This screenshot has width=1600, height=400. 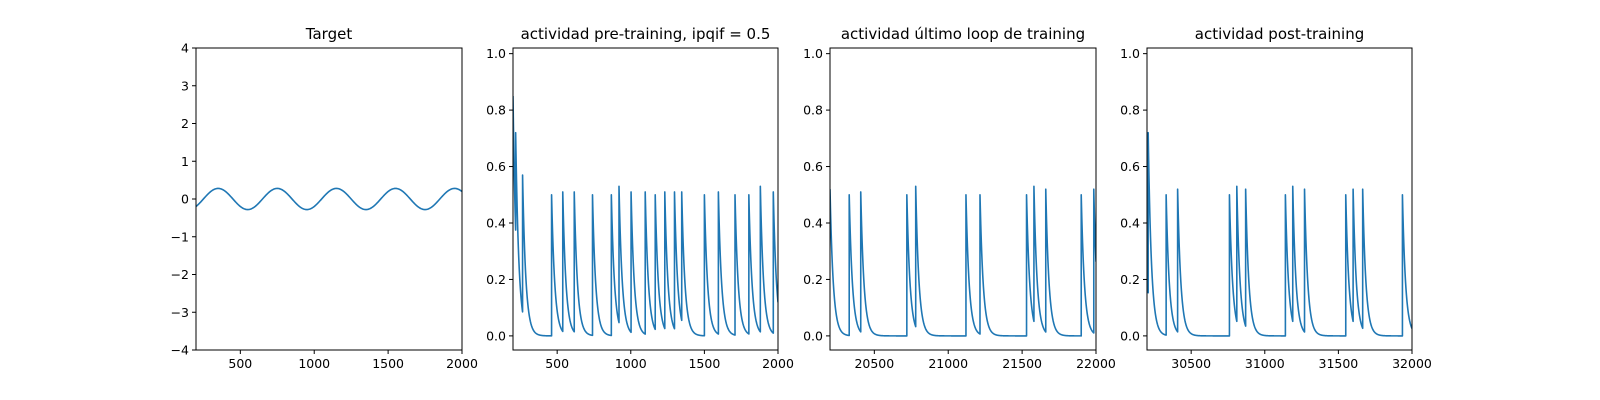 I want to click on x-tick-label: 22000, so click(x=1096, y=363).